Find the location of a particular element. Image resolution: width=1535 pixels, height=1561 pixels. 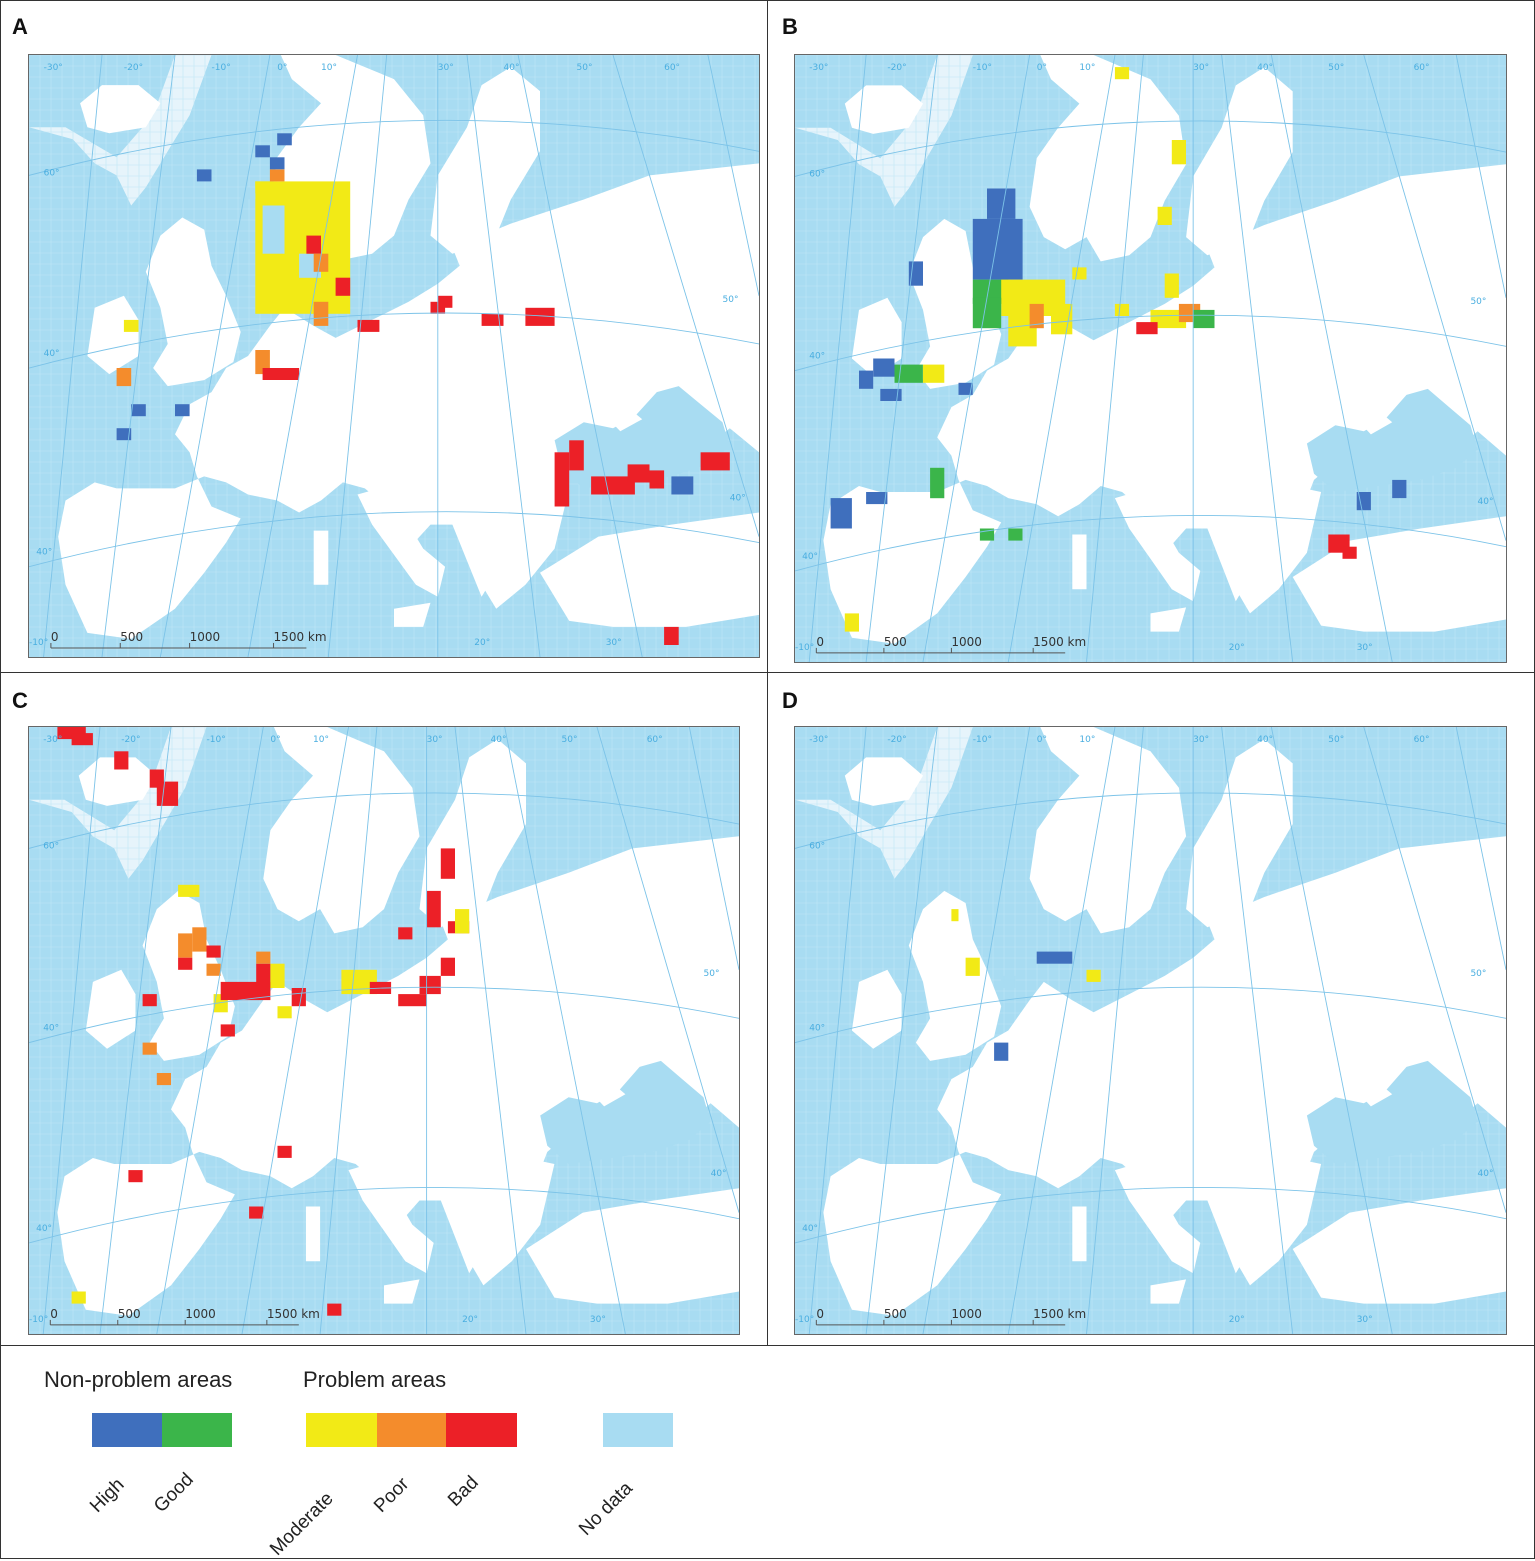

land-italy is located at coordinates (401, 542).